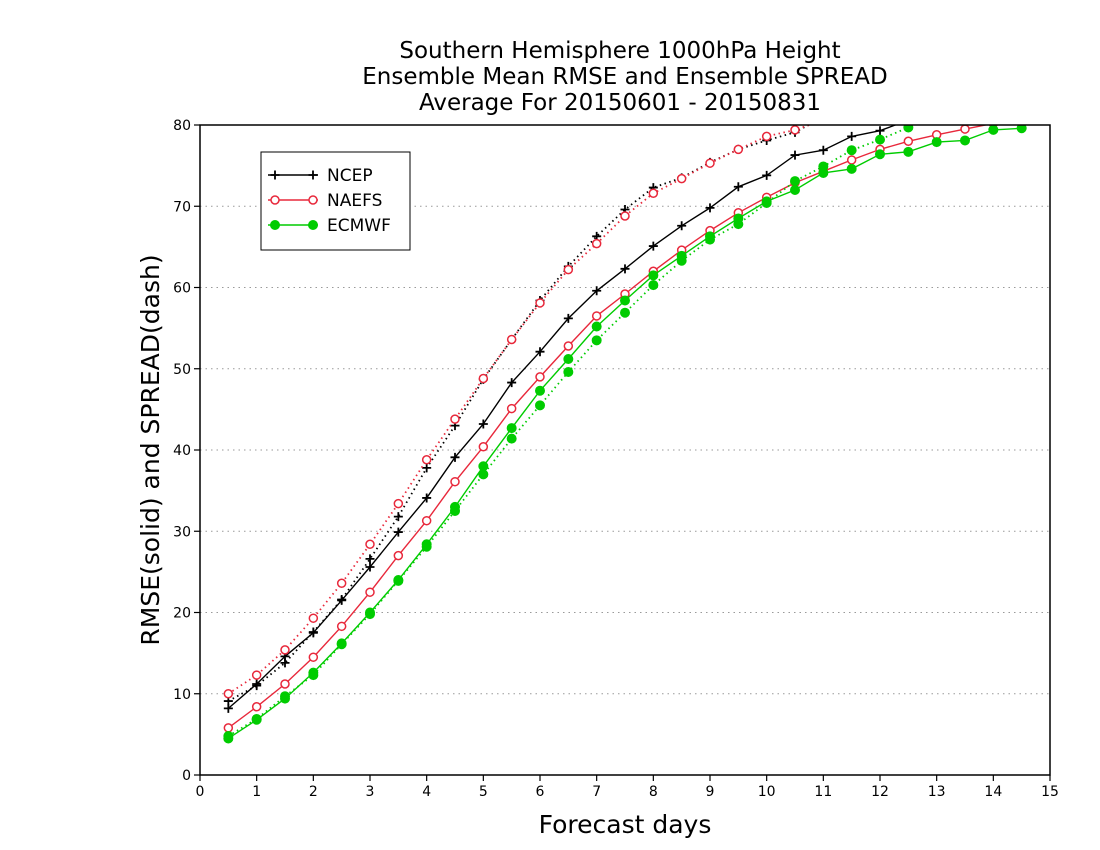 Image resolution: width=1100 pixels, height=850 pixels. What do you see at coordinates (426, 792) in the screenshot?
I see `x-tick-label: 4` at bounding box center [426, 792].